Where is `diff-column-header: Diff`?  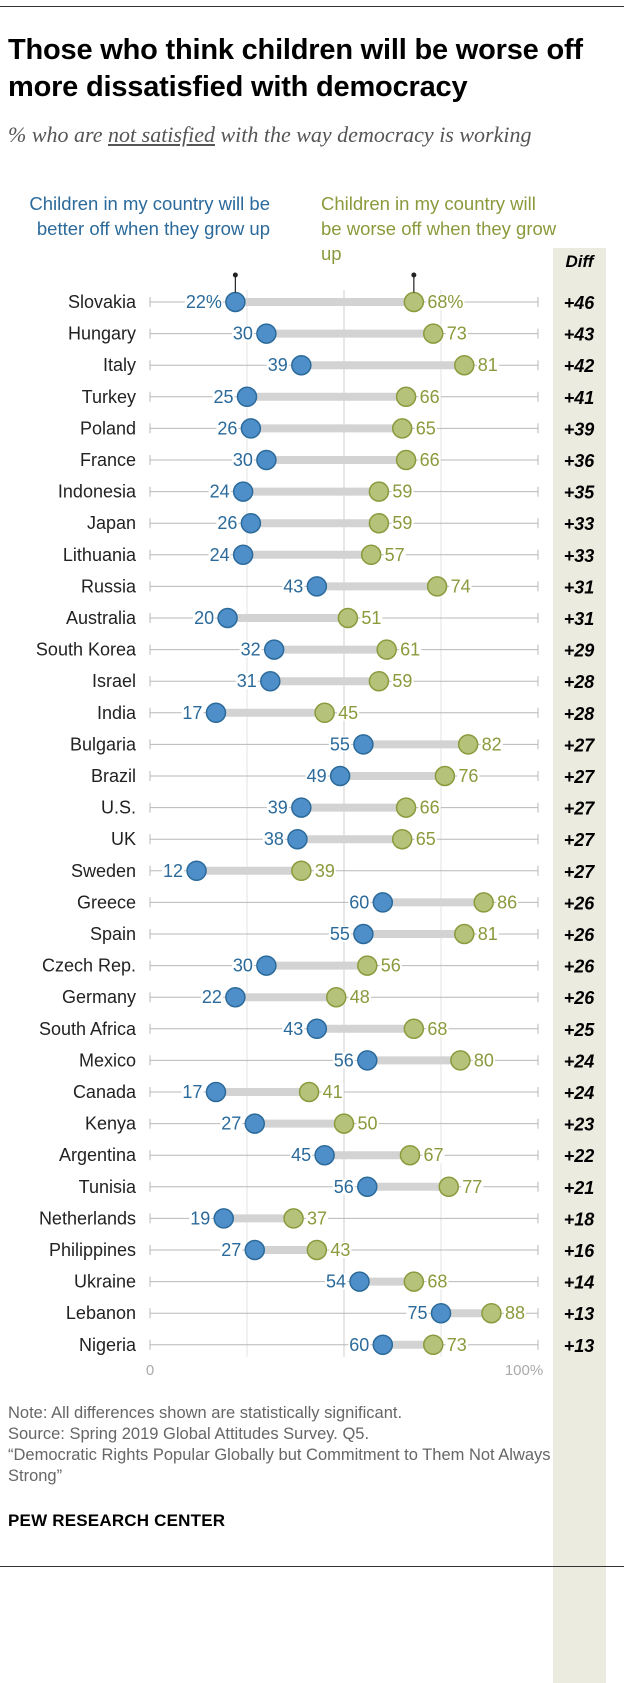
diff-column-header: Diff is located at coordinates (579, 261).